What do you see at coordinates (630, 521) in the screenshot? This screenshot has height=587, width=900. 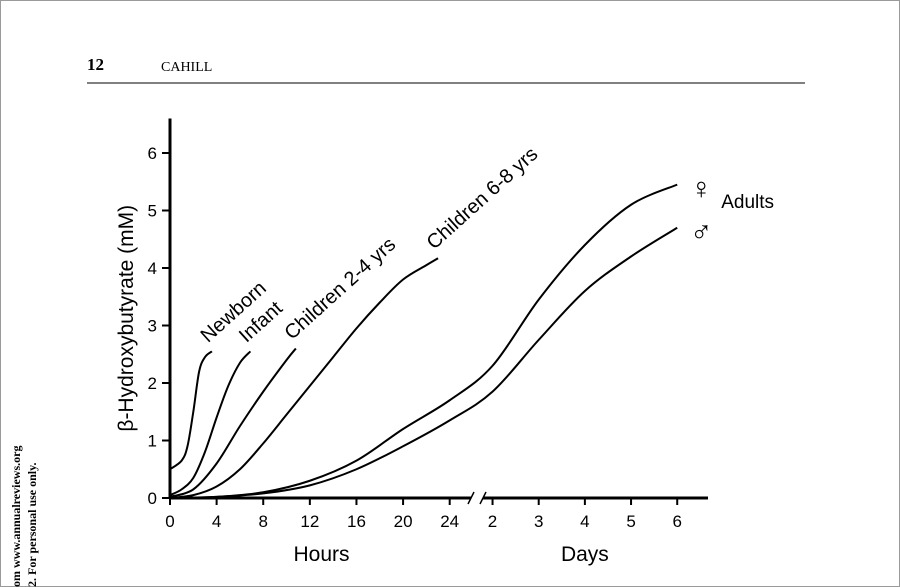 I see `x-tick-label: 5` at bounding box center [630, 521].